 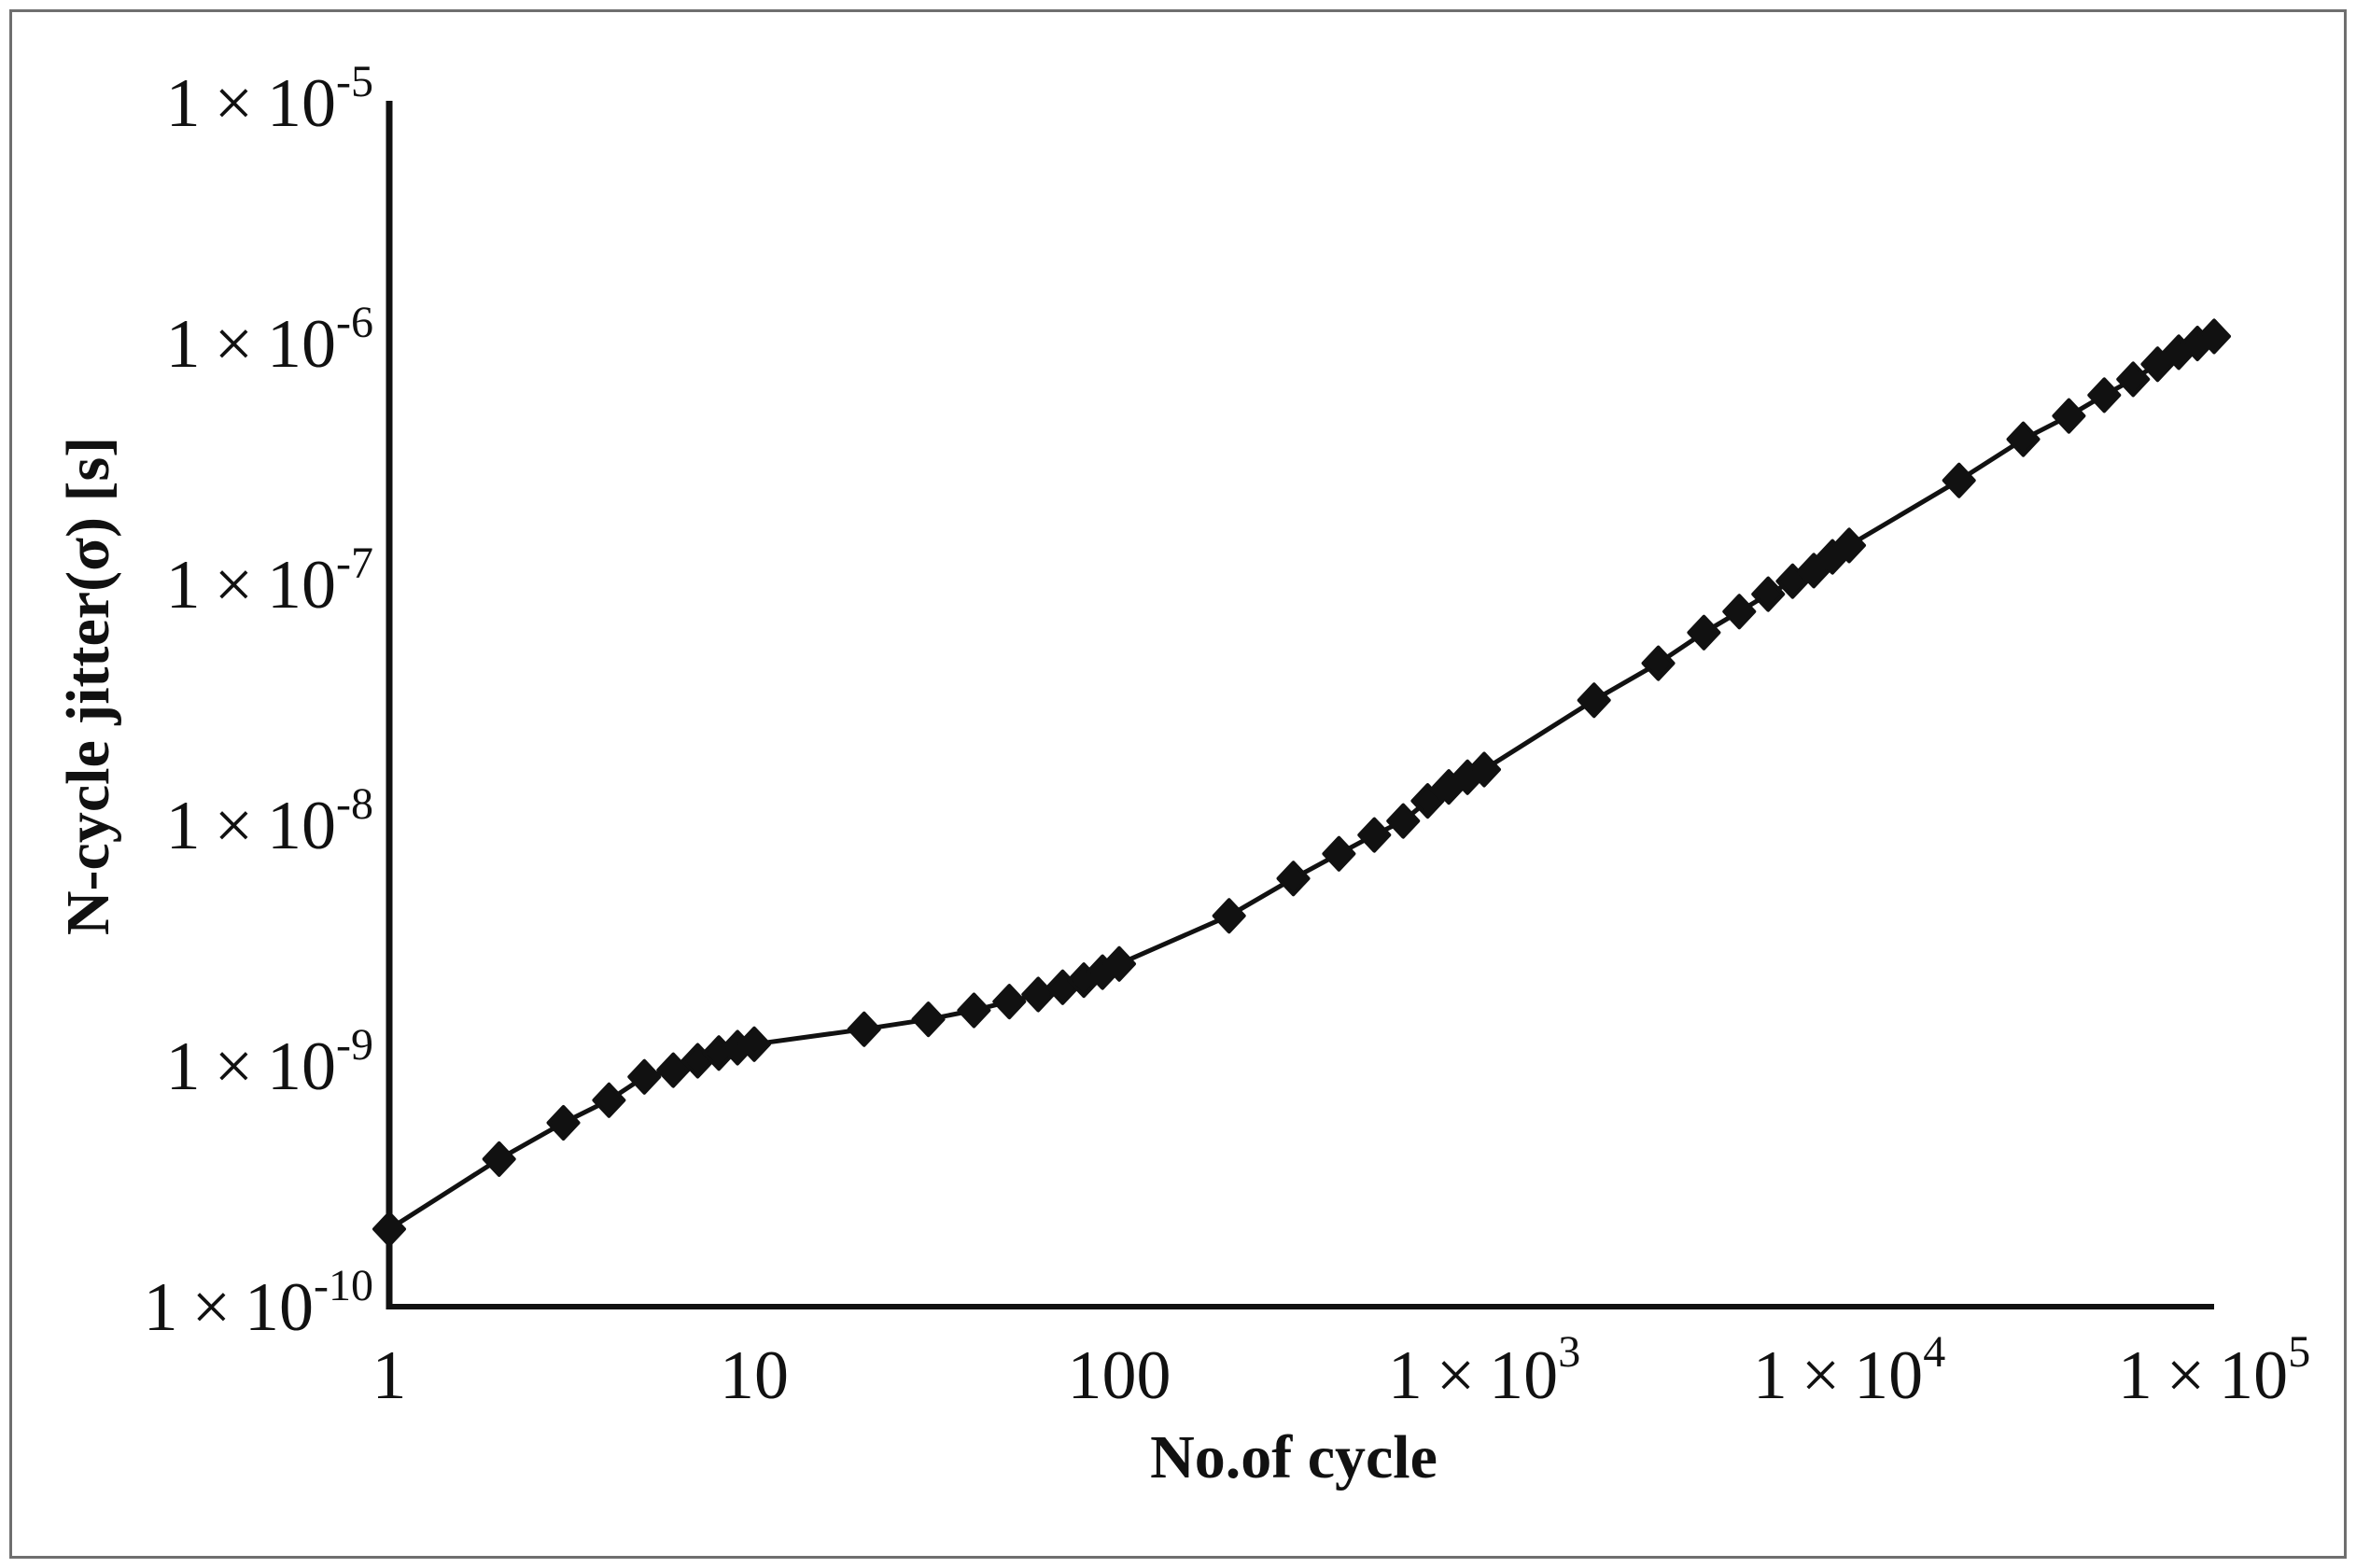 I want to click on y-tick-label: 1 × 10⁻¹⁰, so click(x=258, y=1303).